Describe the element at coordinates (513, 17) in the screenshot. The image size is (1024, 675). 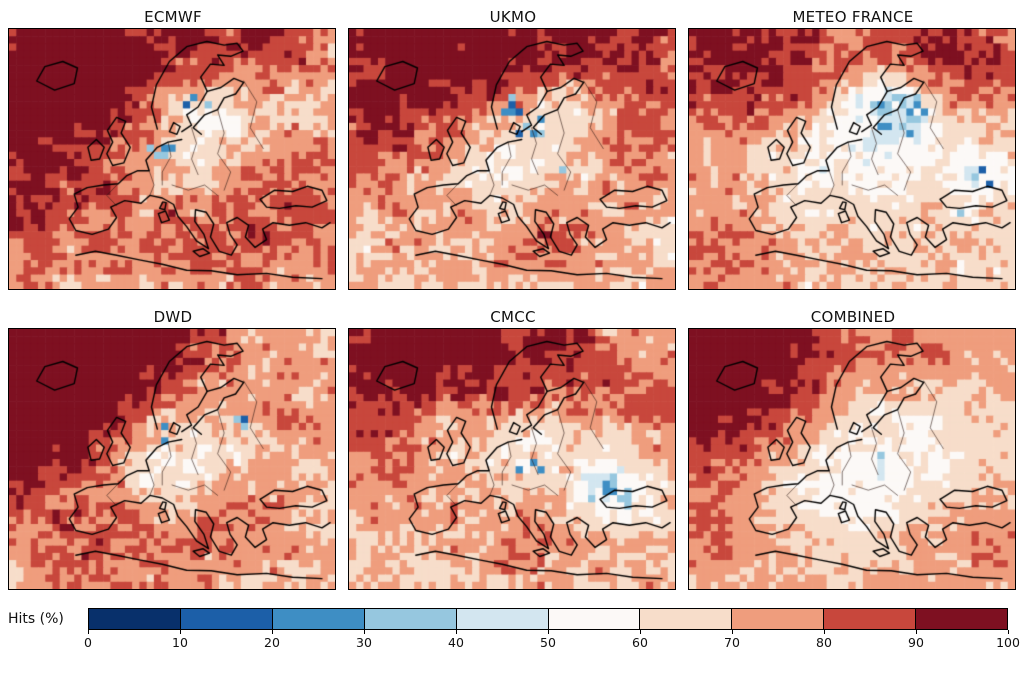
I see `panel-title-ukmo: UKMO` at that location.